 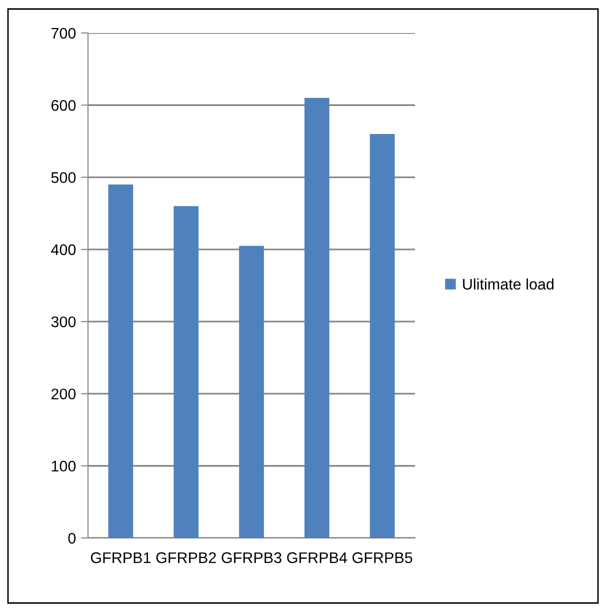 What do you see at coordinates (186, 558) in the screenshot?
I see `x-tick-label: GFRPB2` at bounding box center [186, 558].